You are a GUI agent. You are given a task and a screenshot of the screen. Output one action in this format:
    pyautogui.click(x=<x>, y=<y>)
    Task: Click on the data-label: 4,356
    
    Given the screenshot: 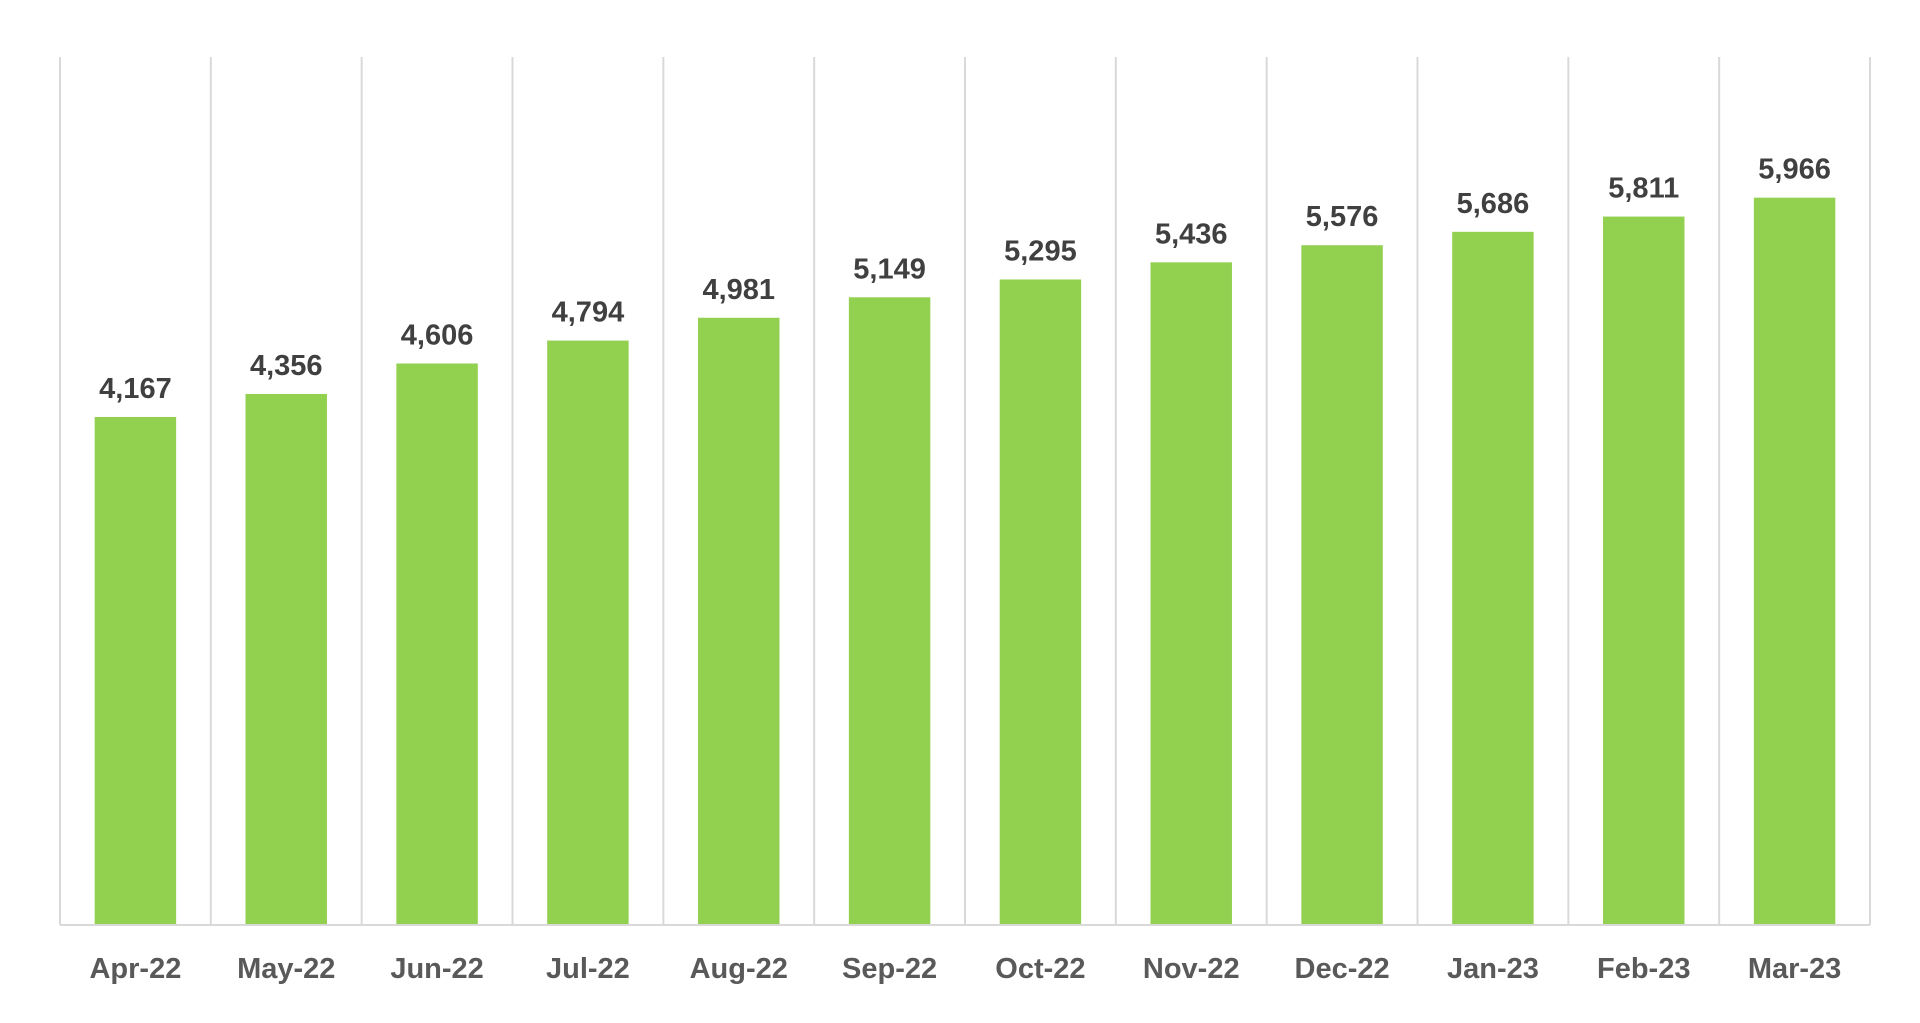 What is the action you would take?
    pyautogui.click(x=286, y=366)
    